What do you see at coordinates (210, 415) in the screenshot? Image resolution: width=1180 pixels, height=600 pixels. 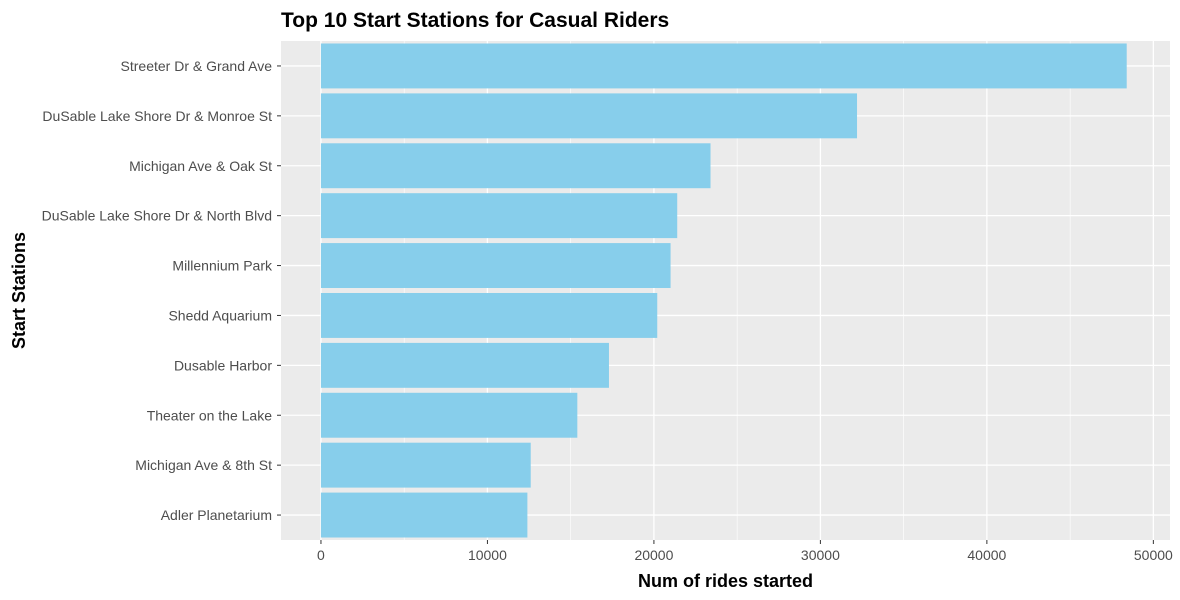 I see `y-tick-label: Theater on the Lake` at bounding box center [210, 415].